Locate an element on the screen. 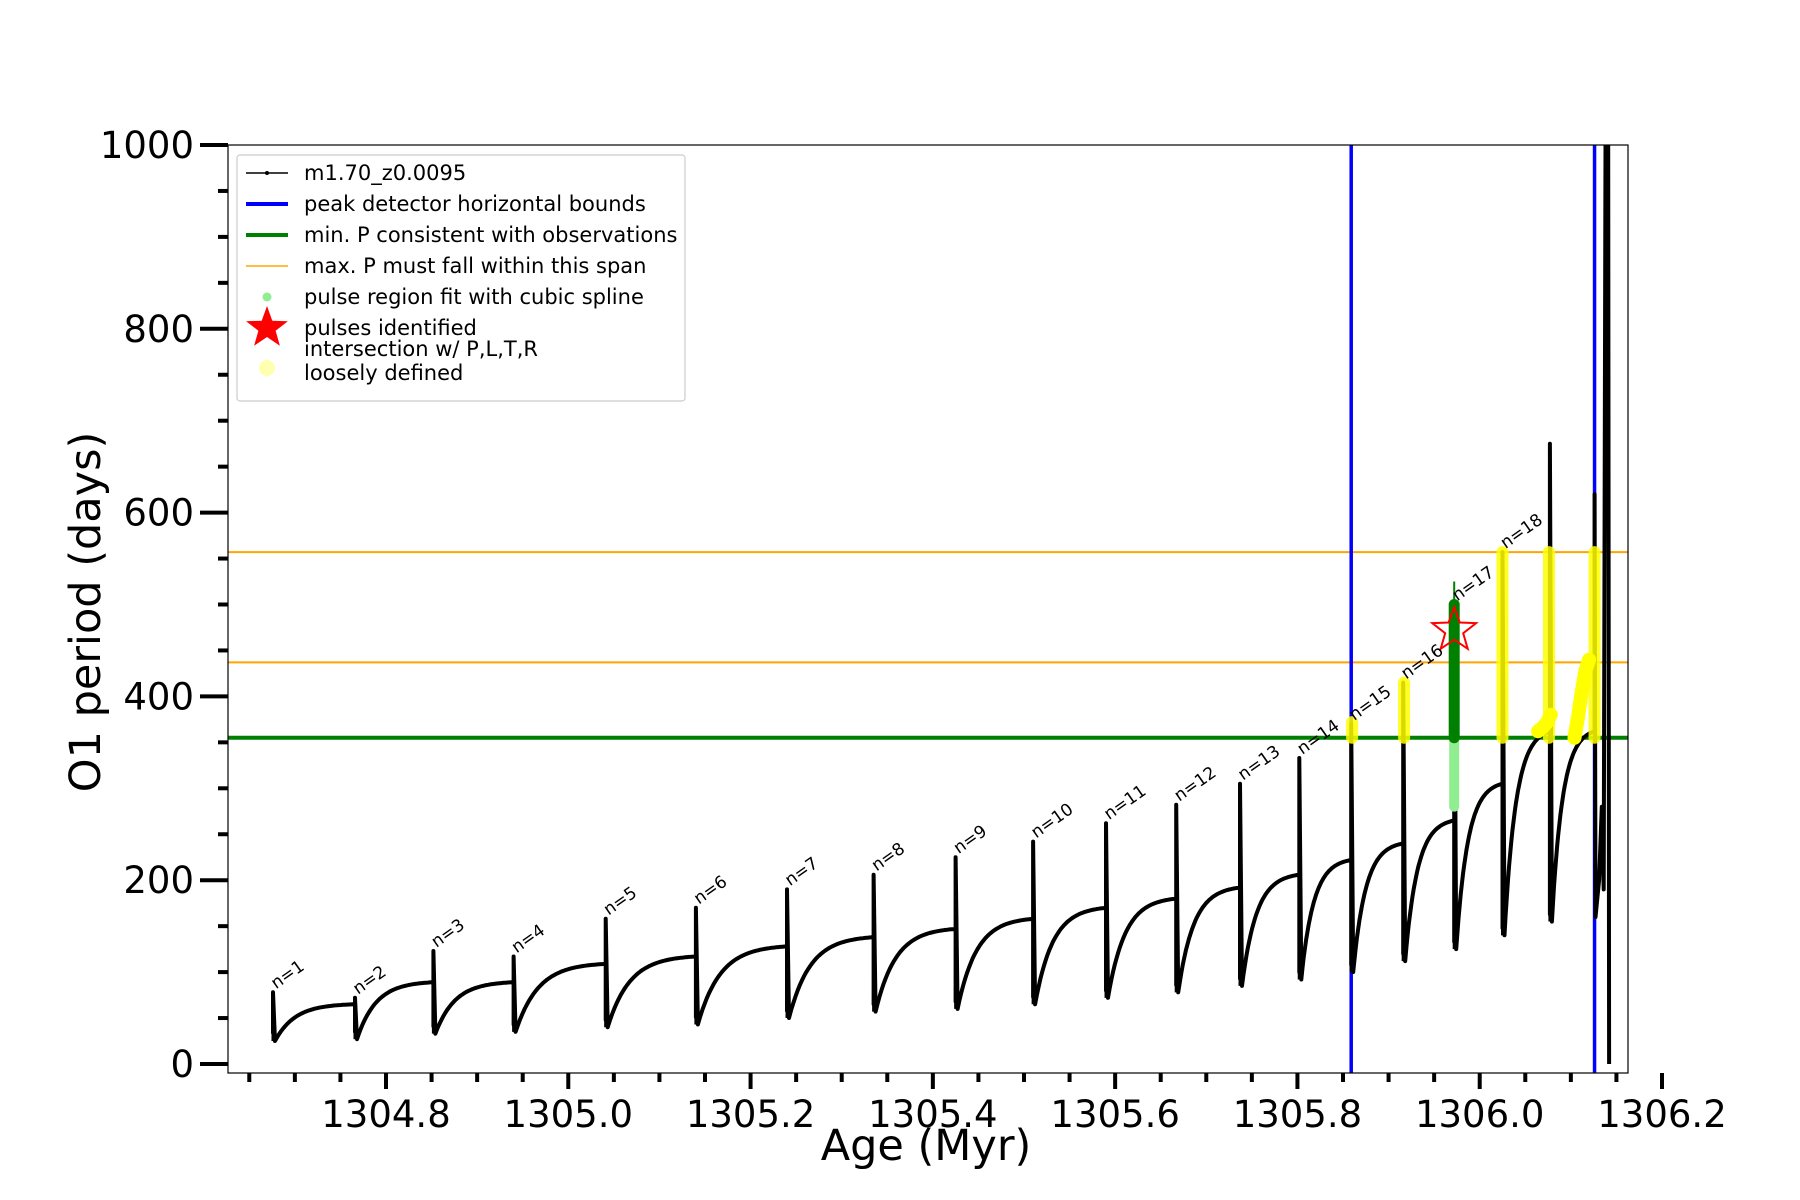 The width and height of the screenshot is (1800, 1200). pulse-label-7: n=7 is located at coordinates (801, 872).